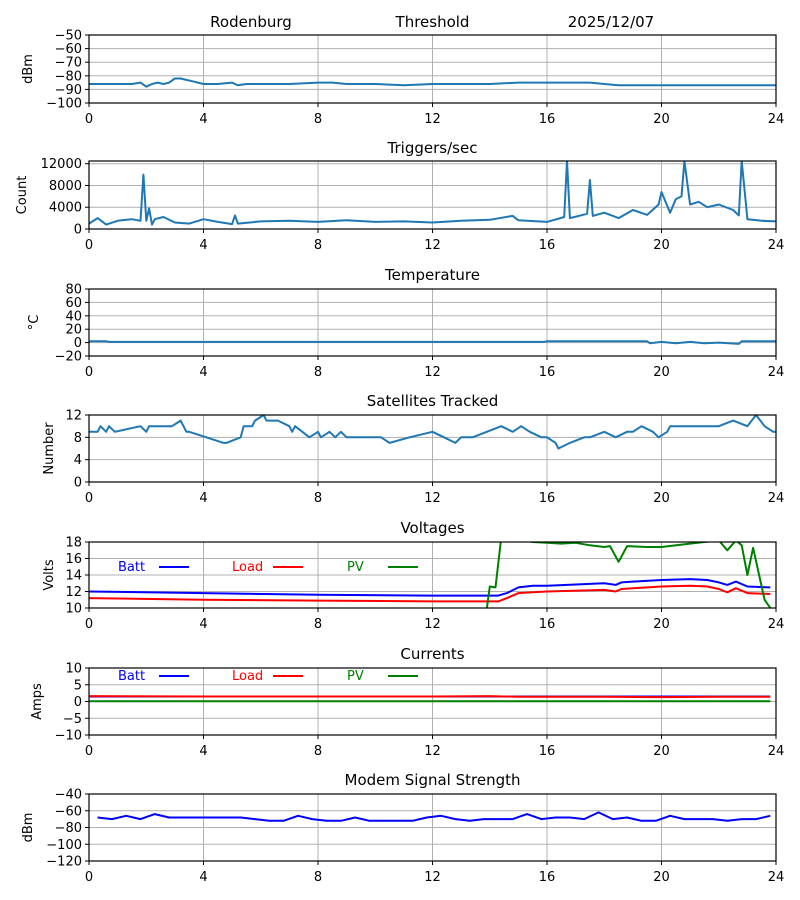 The height and width of the screenshot is (900, 800). Describe the element at coordinates (628, 575) in the screenshot. I see `series-line-pv` at that location.